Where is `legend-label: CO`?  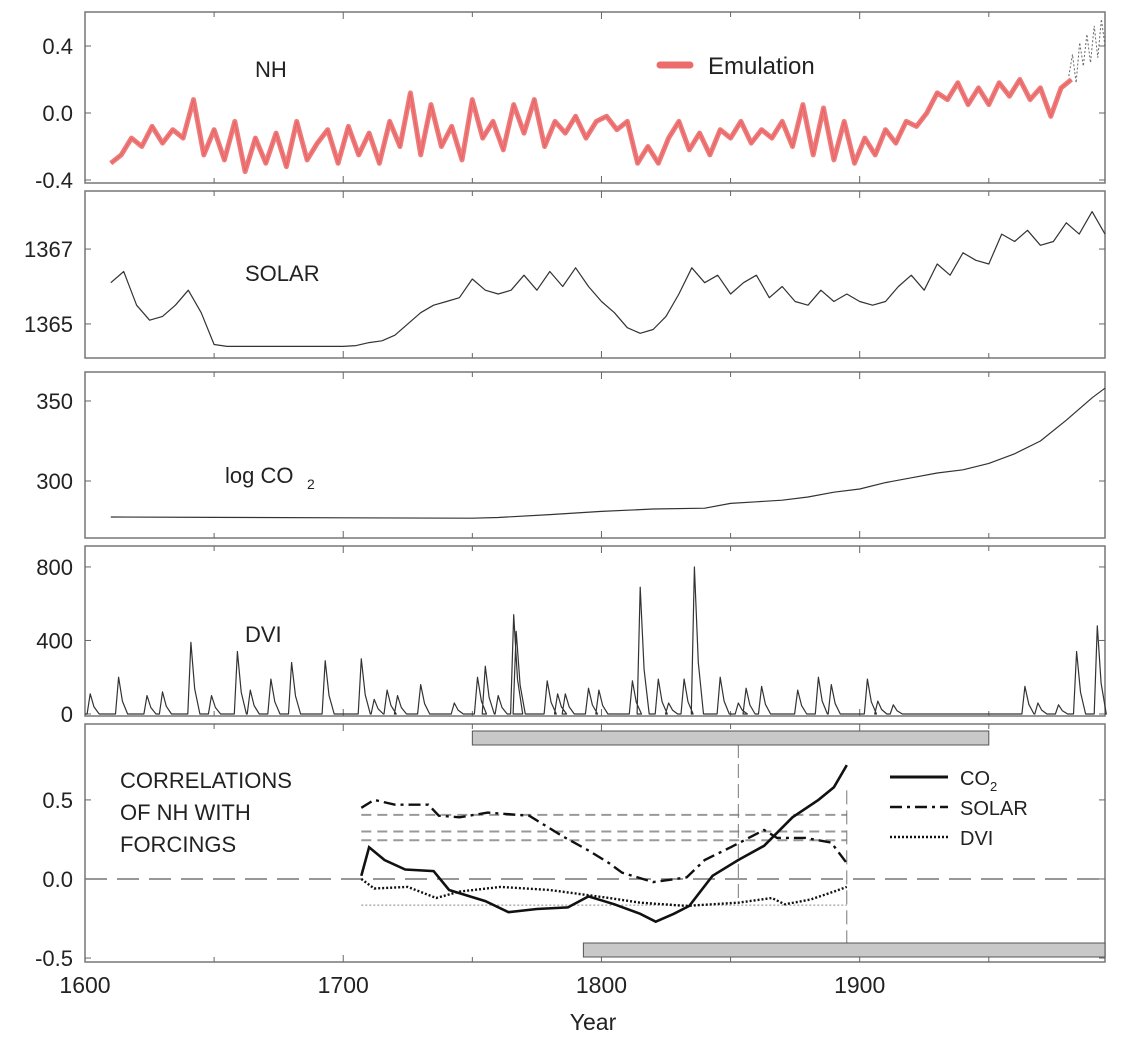 legend-label: CO is located at coordinates (975, 779).